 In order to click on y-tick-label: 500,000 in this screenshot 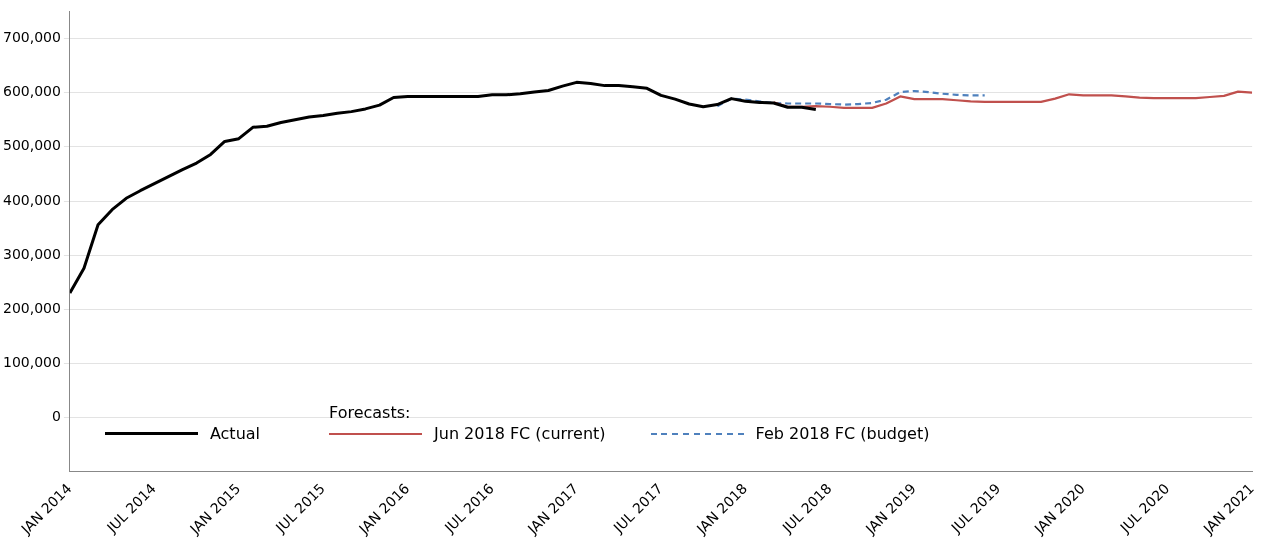, I will do `click(31, 145)`.